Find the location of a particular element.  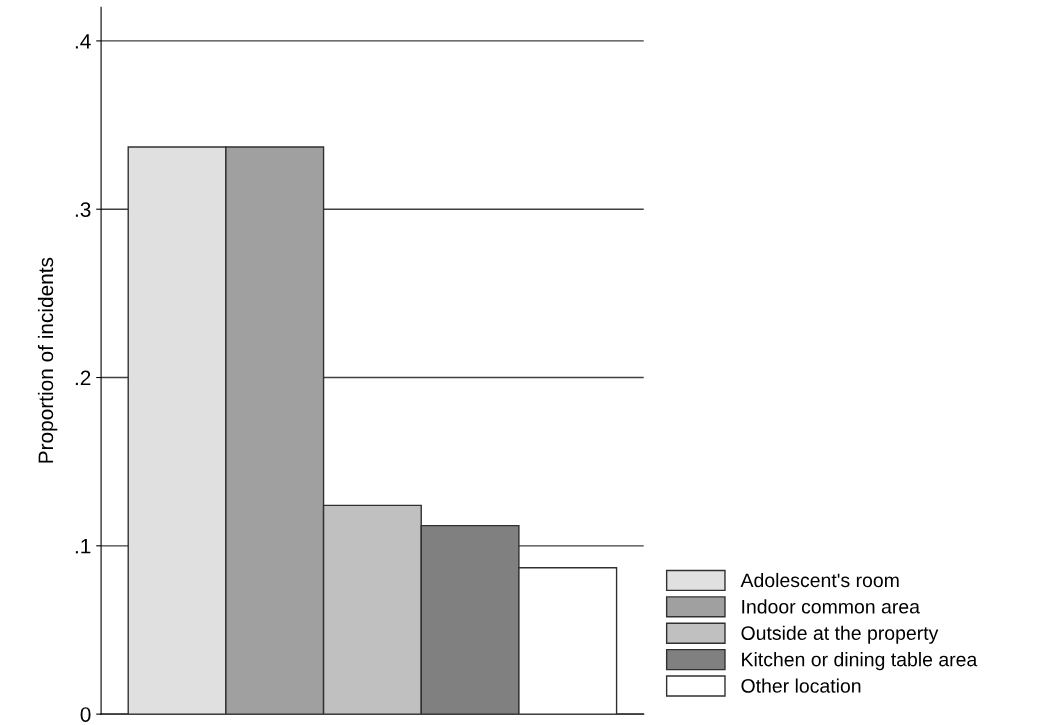

legend-label: Adolescent's room is located at coordinates (819, 580).